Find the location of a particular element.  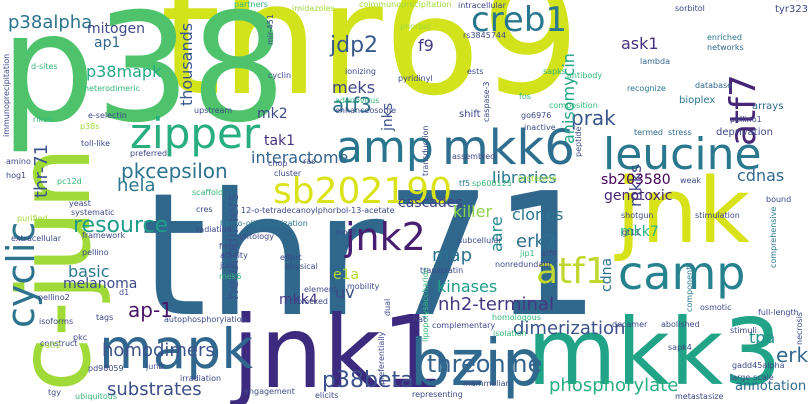

word-physical: physical is located at coordinates (301, 266).